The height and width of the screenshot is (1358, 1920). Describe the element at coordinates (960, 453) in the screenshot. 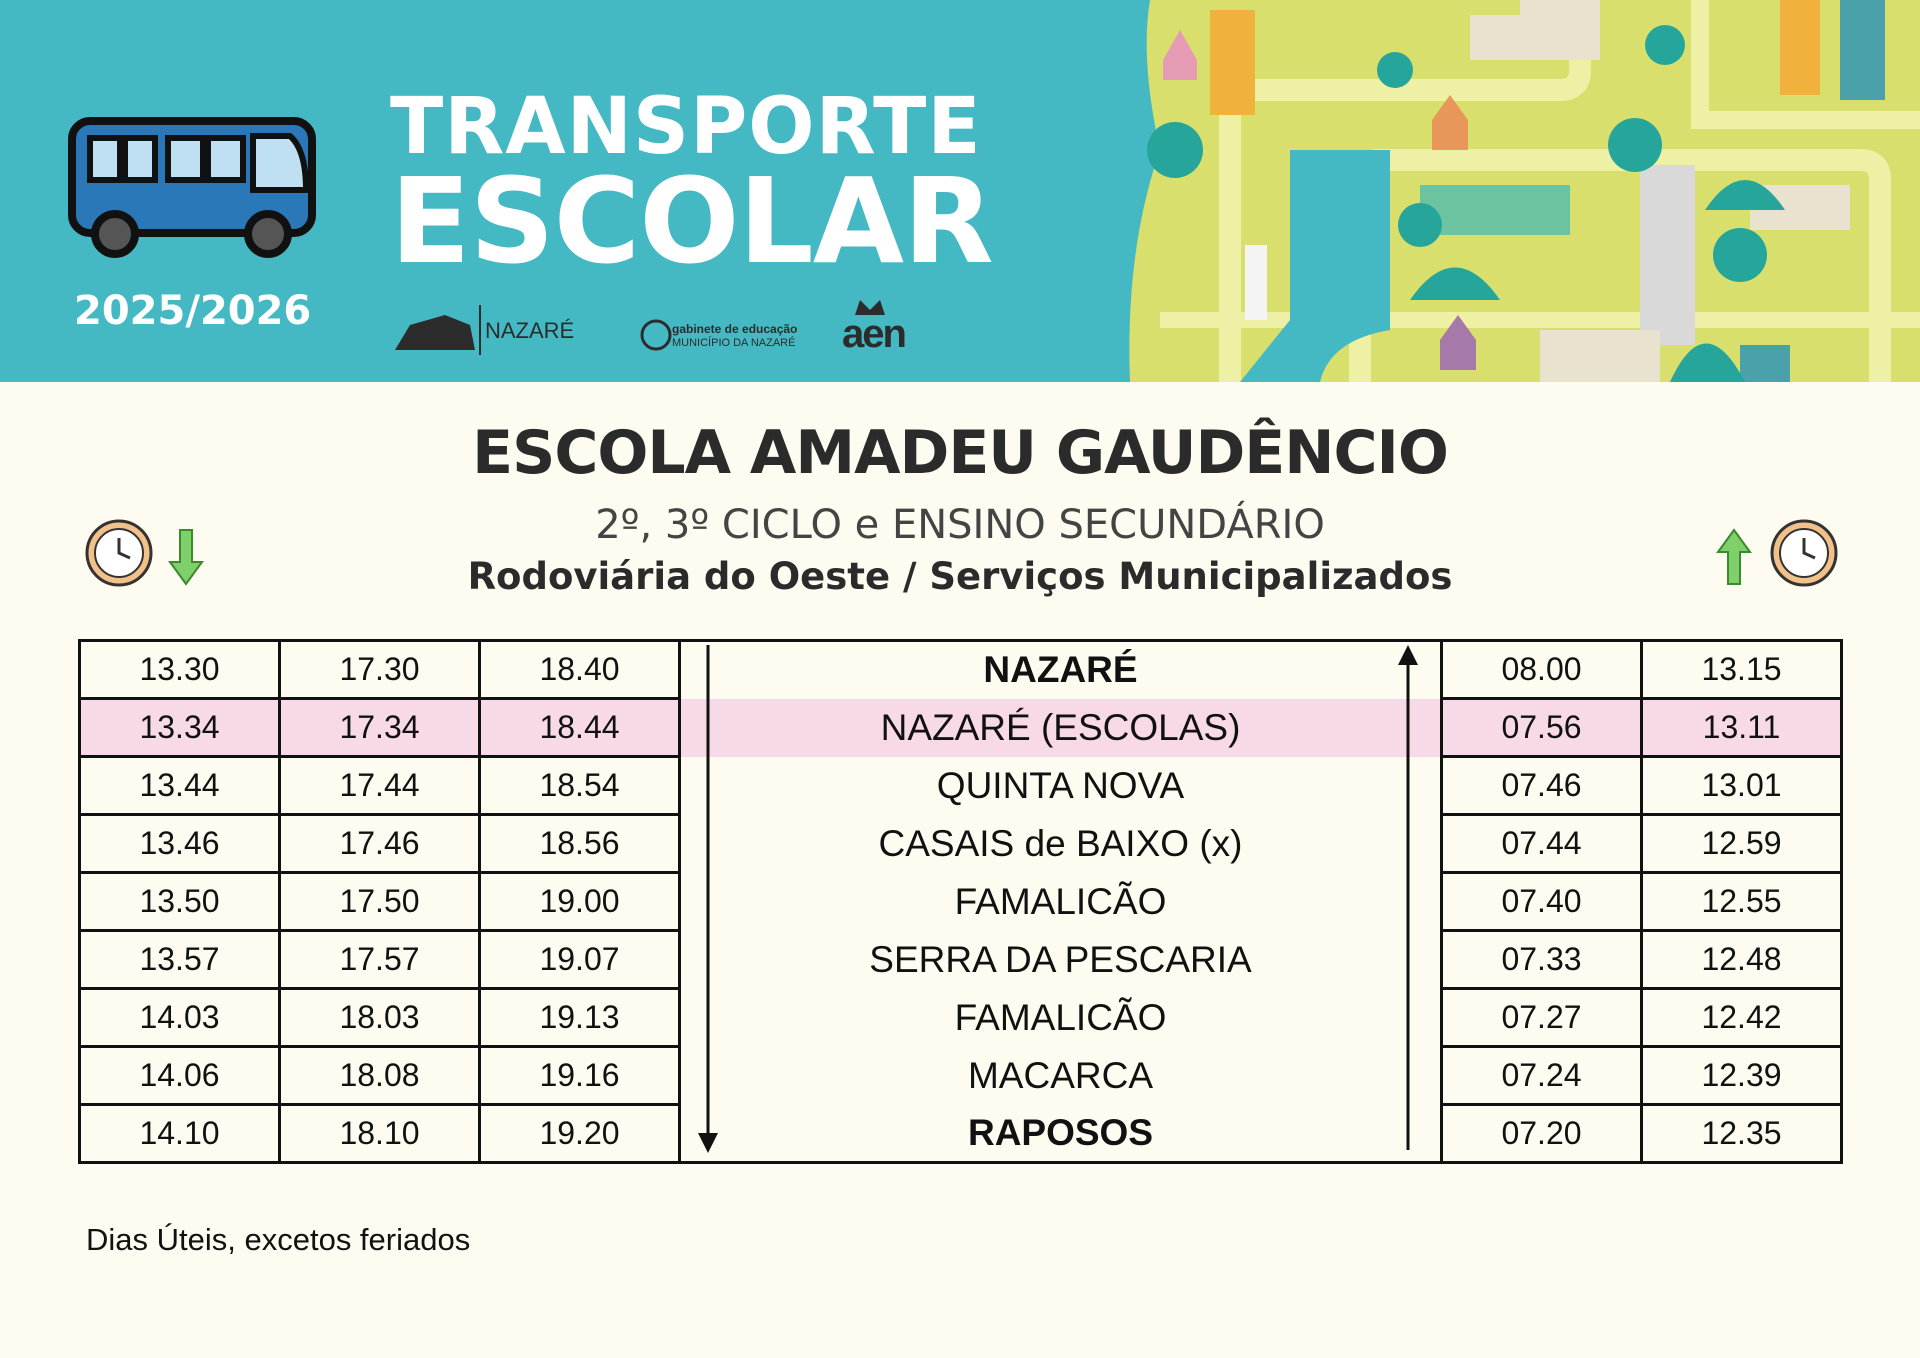

I see `school-name: ESCOLA AMADEU GAUDÊNCIO` at that location.